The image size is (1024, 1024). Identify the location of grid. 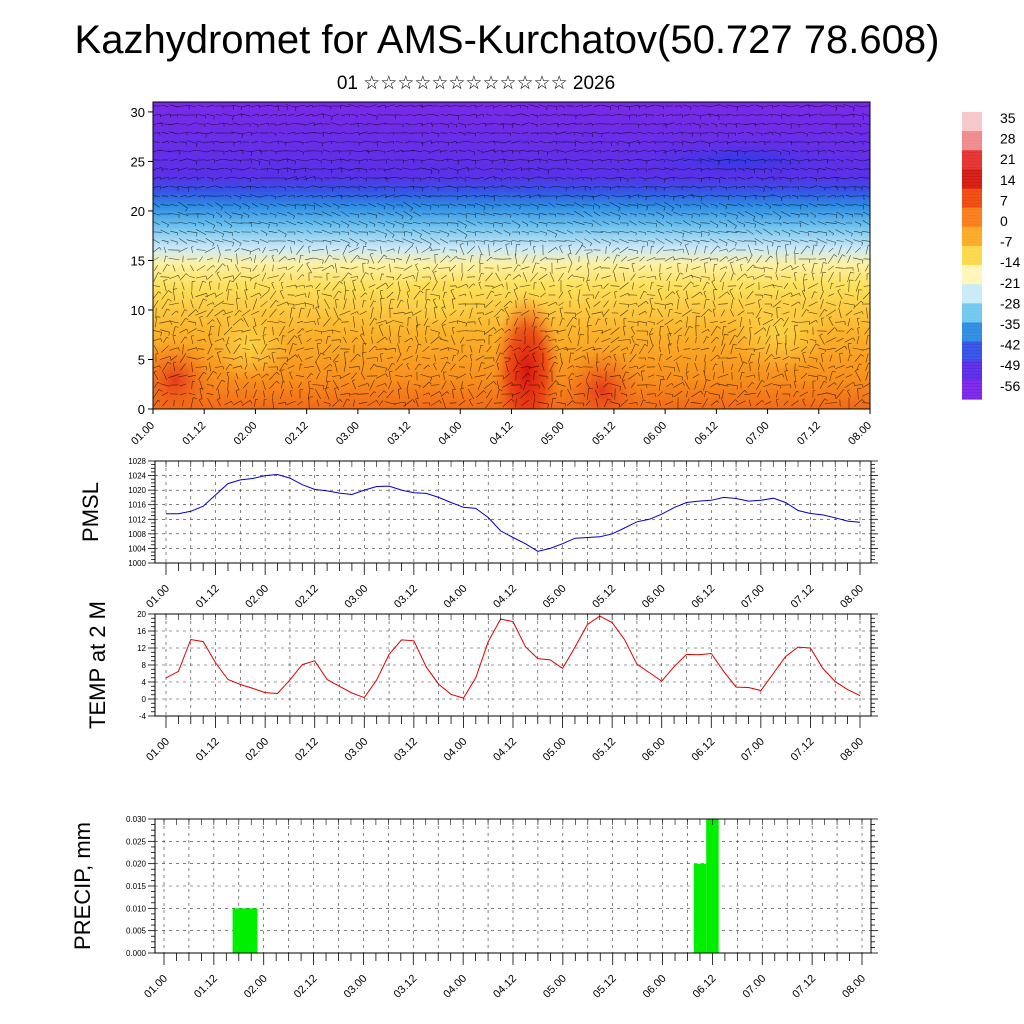
(513, 886).